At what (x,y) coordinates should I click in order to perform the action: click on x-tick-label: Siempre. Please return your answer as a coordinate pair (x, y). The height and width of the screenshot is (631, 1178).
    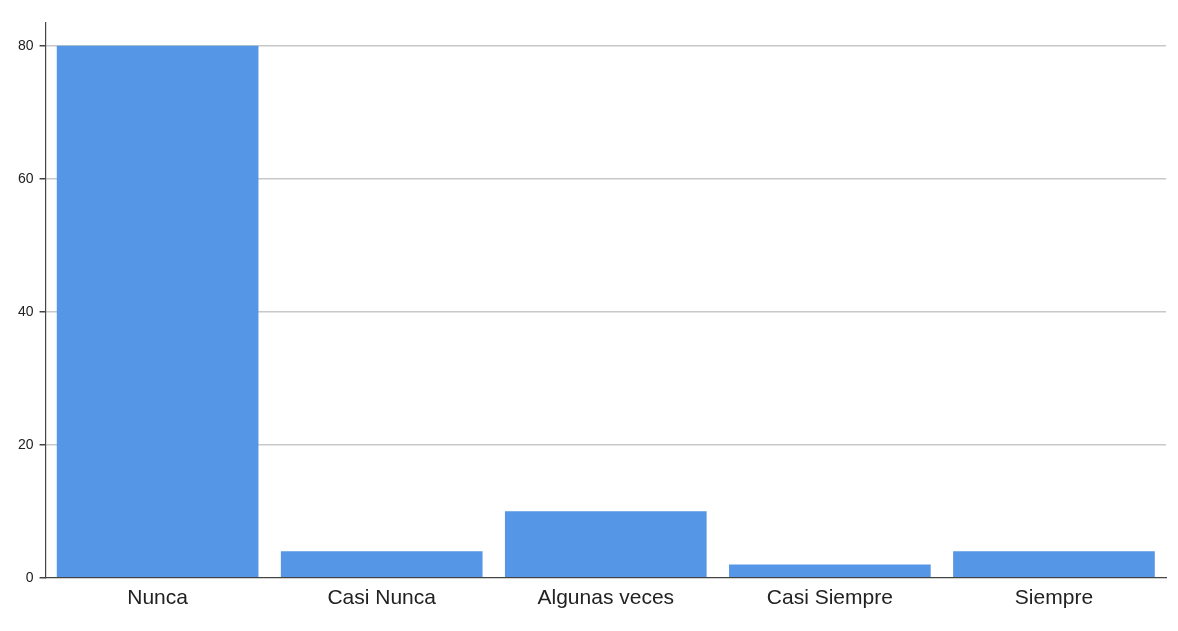
    Looking at the image, I should click on (1054, 597).